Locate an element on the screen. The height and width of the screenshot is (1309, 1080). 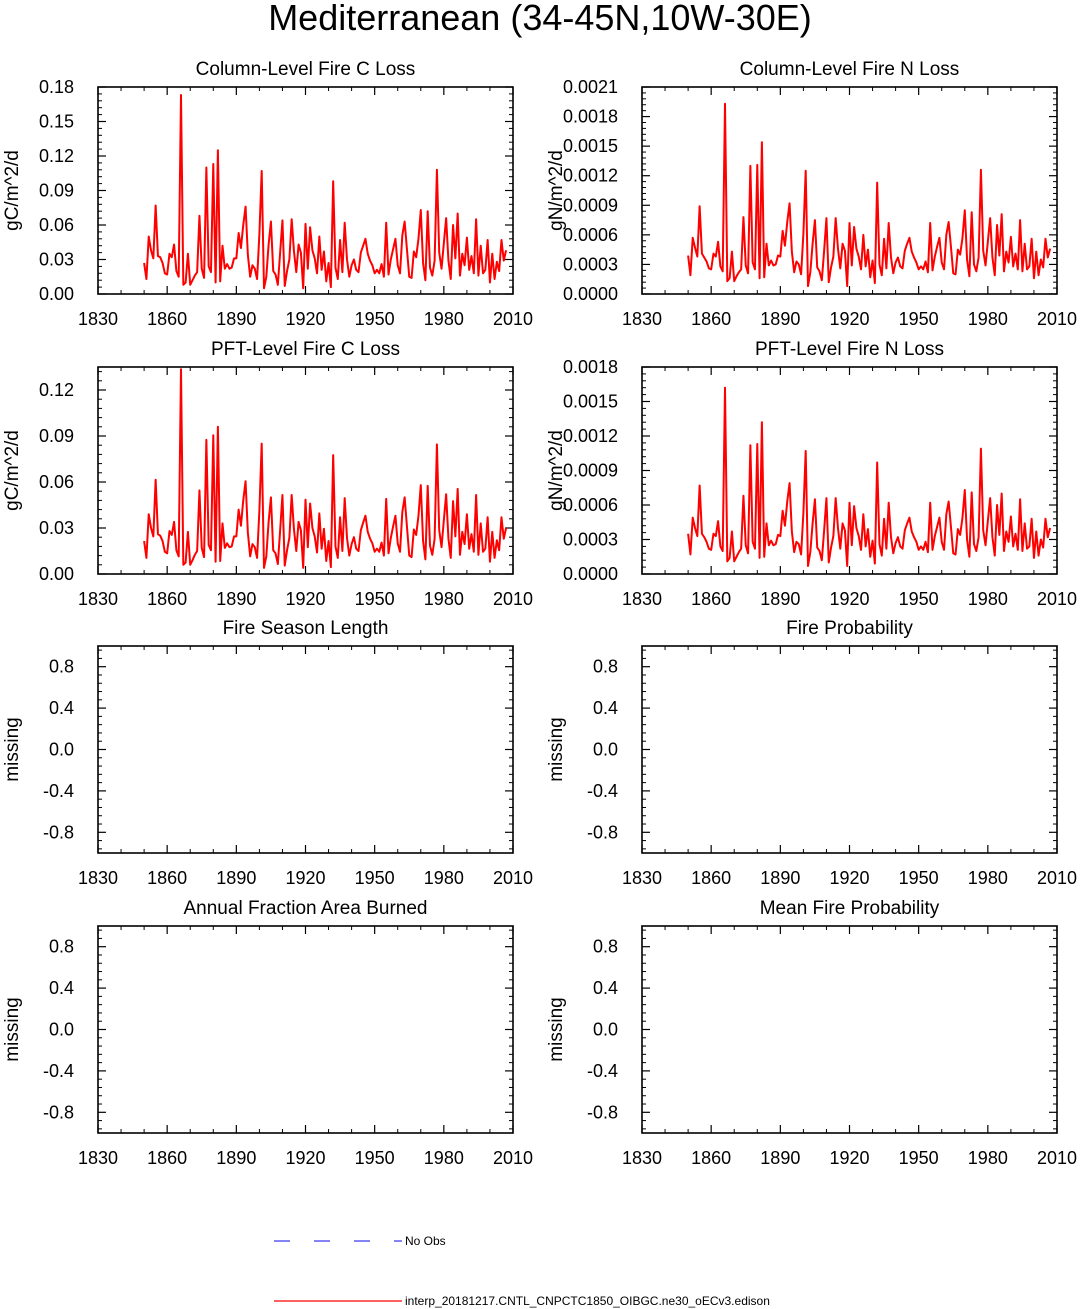
y-tick-label: 0.0021 is located at coordinates (590, 87).